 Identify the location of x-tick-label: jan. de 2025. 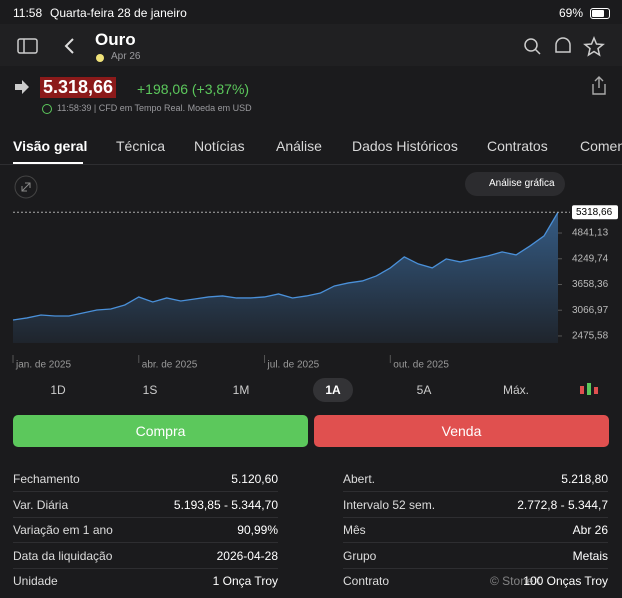
(43, 365).